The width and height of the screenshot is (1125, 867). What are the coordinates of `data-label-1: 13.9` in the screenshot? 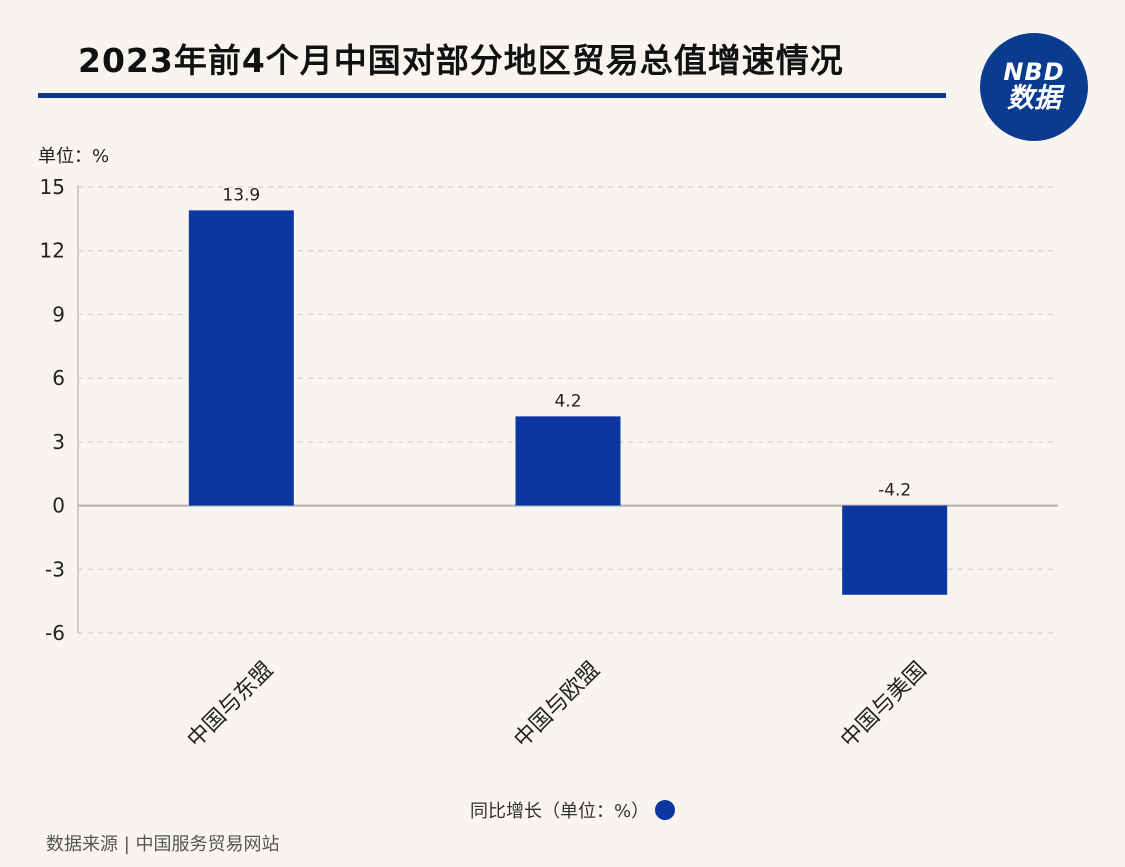 It's located at (241, 195).